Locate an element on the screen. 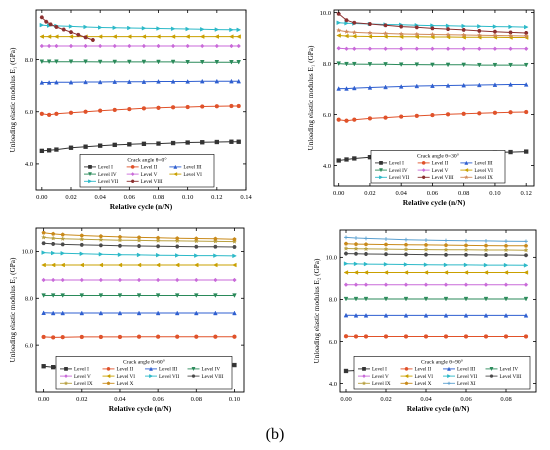  x-tick-label: 0.06 is located at coordinates (433, 193).